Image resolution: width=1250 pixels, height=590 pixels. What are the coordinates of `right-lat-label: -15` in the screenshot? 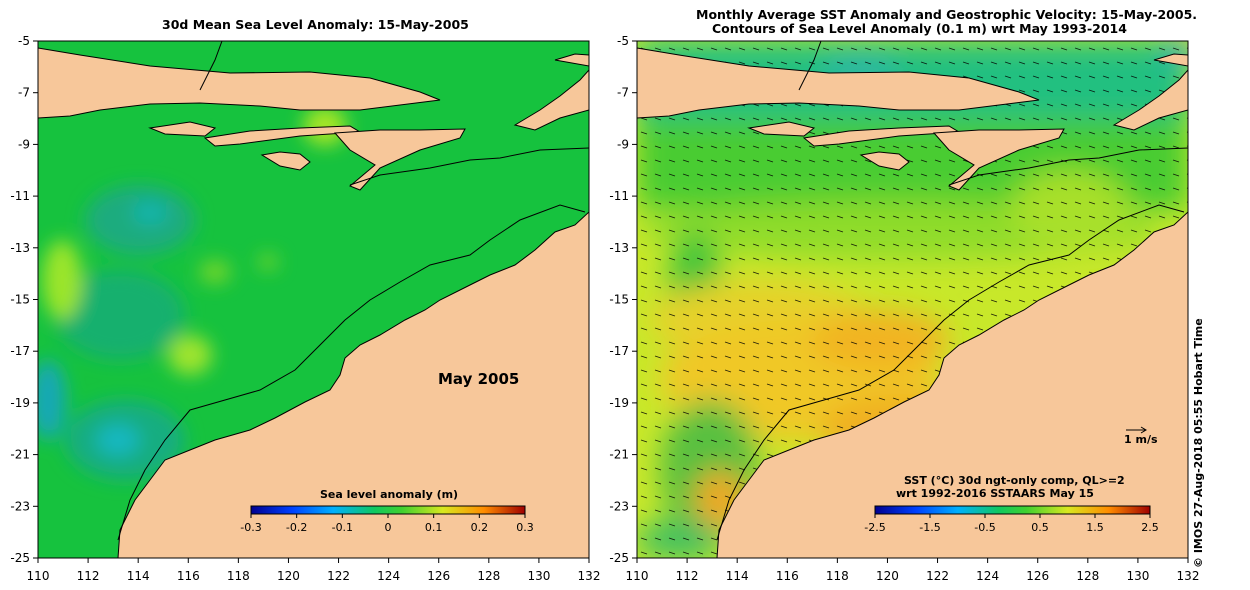 It's located at (619, 300).